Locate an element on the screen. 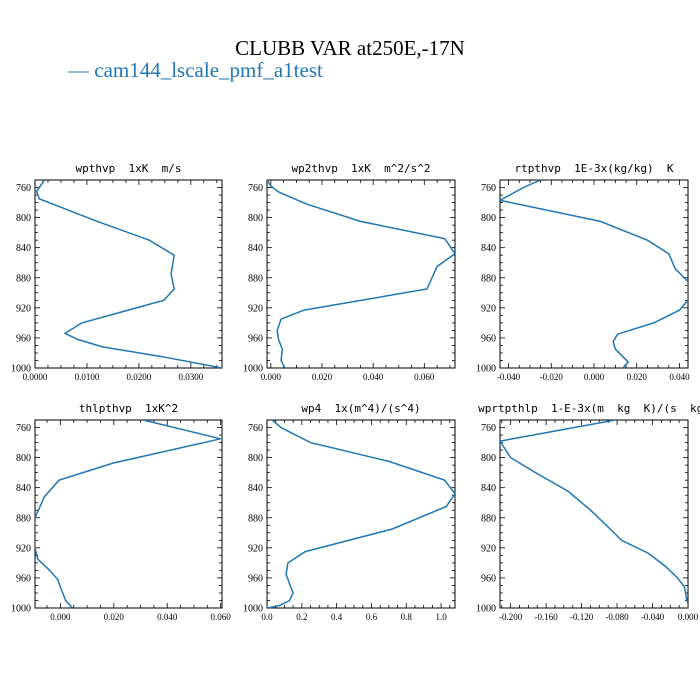 The image size is (700, 700). x-tick-label: 0.0100 is located at coordinates (87, 377).